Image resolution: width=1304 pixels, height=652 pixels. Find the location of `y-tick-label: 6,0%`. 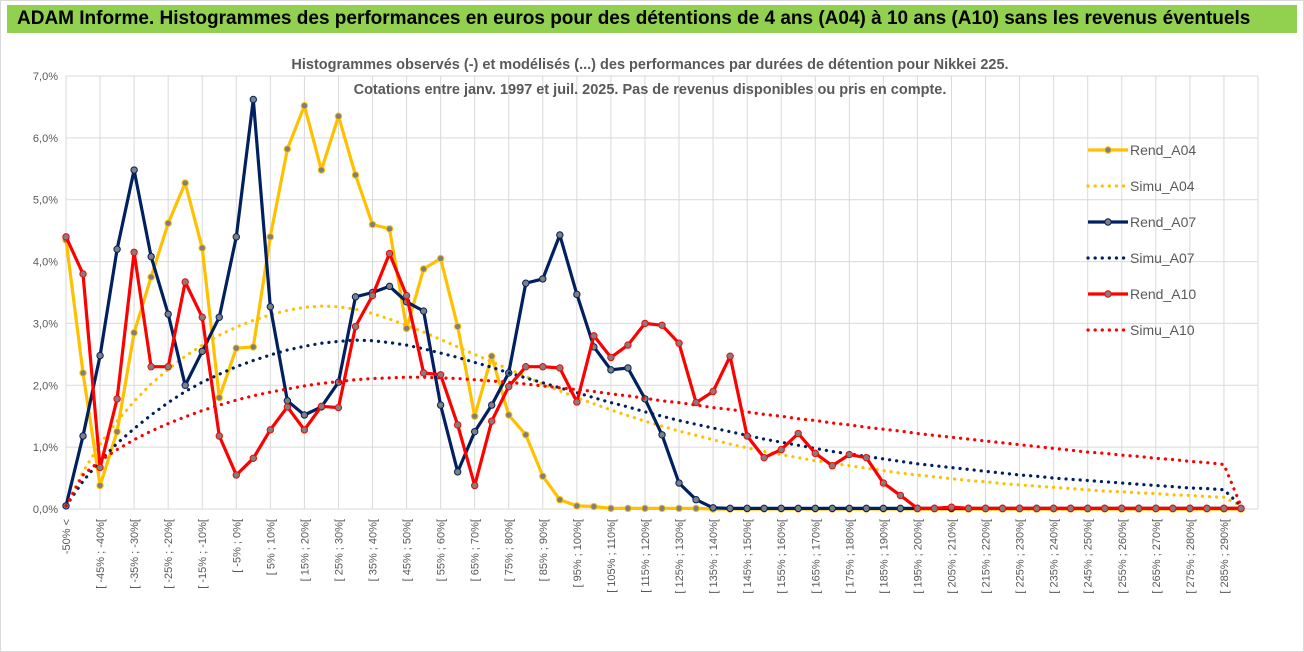

y-tick-label: 6,0% is located at coordinates (45, 139).